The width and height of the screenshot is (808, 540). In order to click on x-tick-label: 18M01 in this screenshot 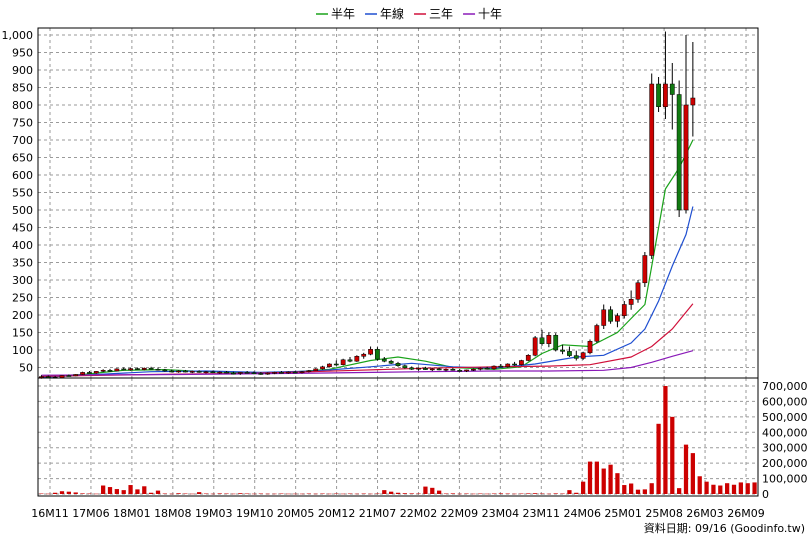, I will do `click(132, 513)`.